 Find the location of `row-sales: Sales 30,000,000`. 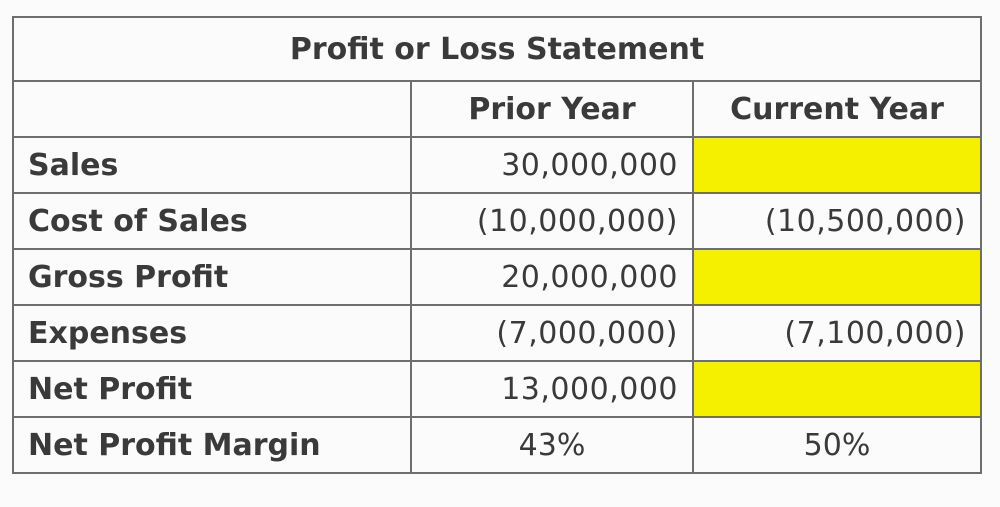

row-sales: Sales 30,000,000 is located at coordinates (497, 165).